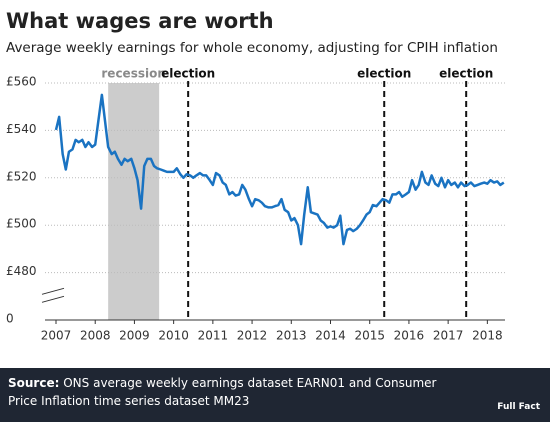  Describe the element at coordinates (56, 336) in the screenshot. I see `x-tick-label: 2007` at that location.